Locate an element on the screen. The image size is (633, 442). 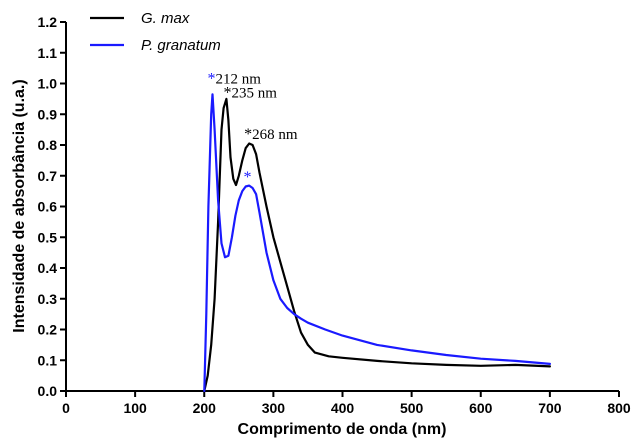
peak-annotation: * is located at coordinates (247, 177).